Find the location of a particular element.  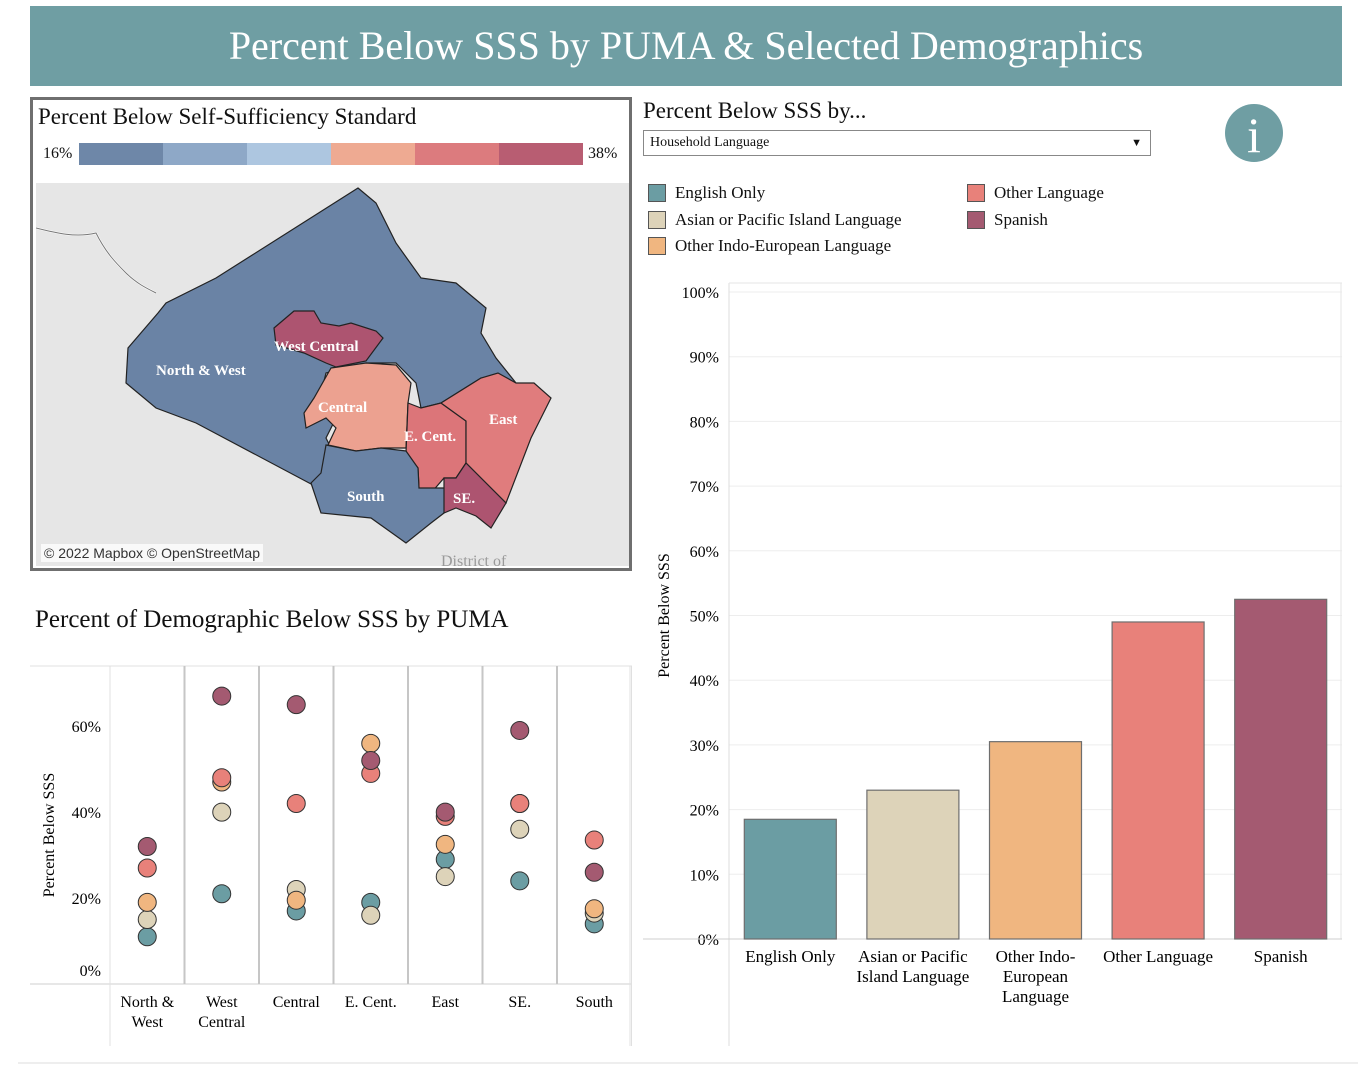

y-tick-label: 50% is located at coordinates (704, 617).